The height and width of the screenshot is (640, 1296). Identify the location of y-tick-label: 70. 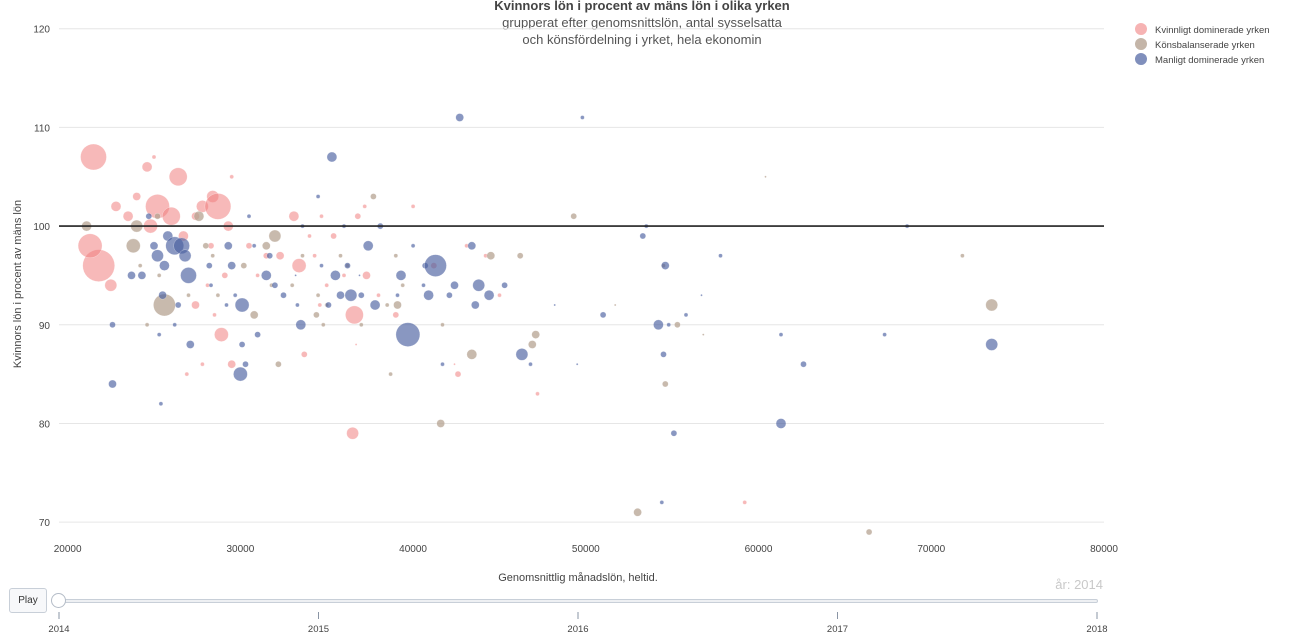
(45, 523).